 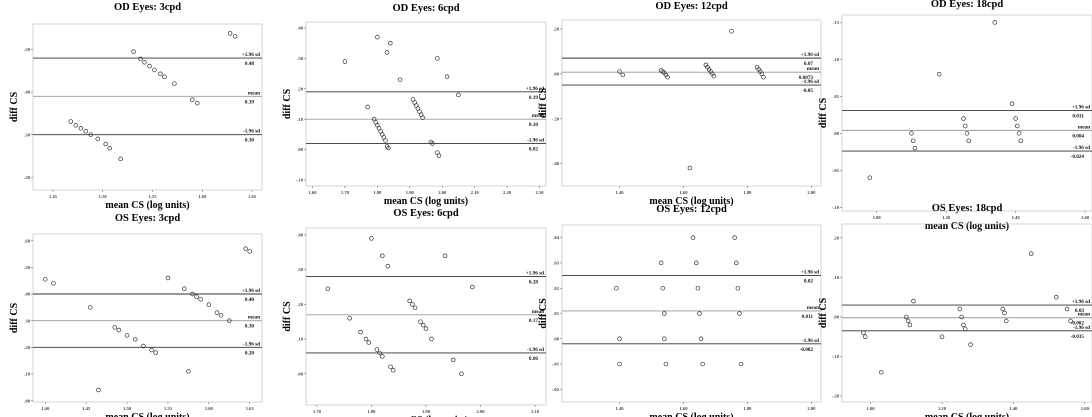 I want to click on chart-title: OS Eyes: 12cpd, so click(x=691, y=209).